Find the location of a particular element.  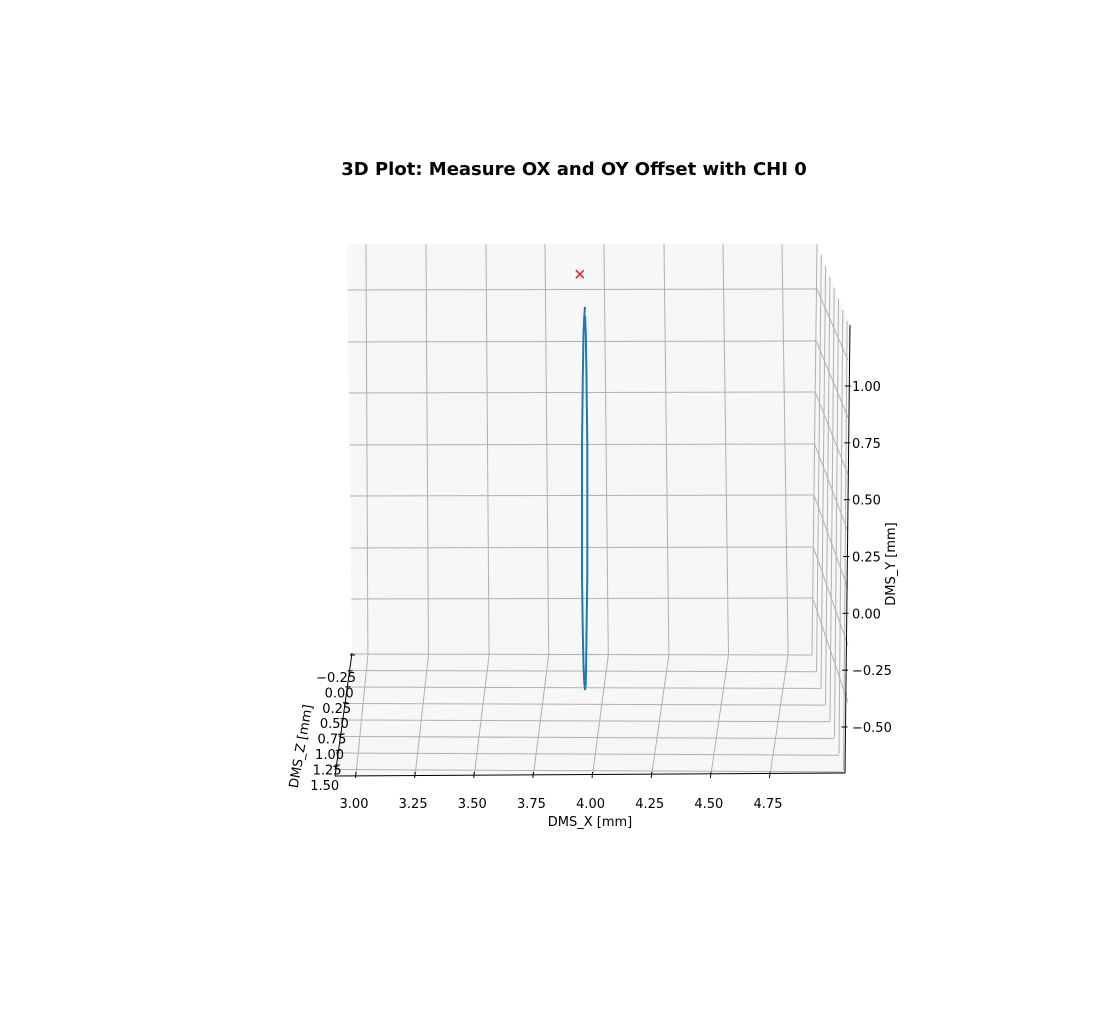

y-tick-label: 0.75 is located at coordinates (866, 444).